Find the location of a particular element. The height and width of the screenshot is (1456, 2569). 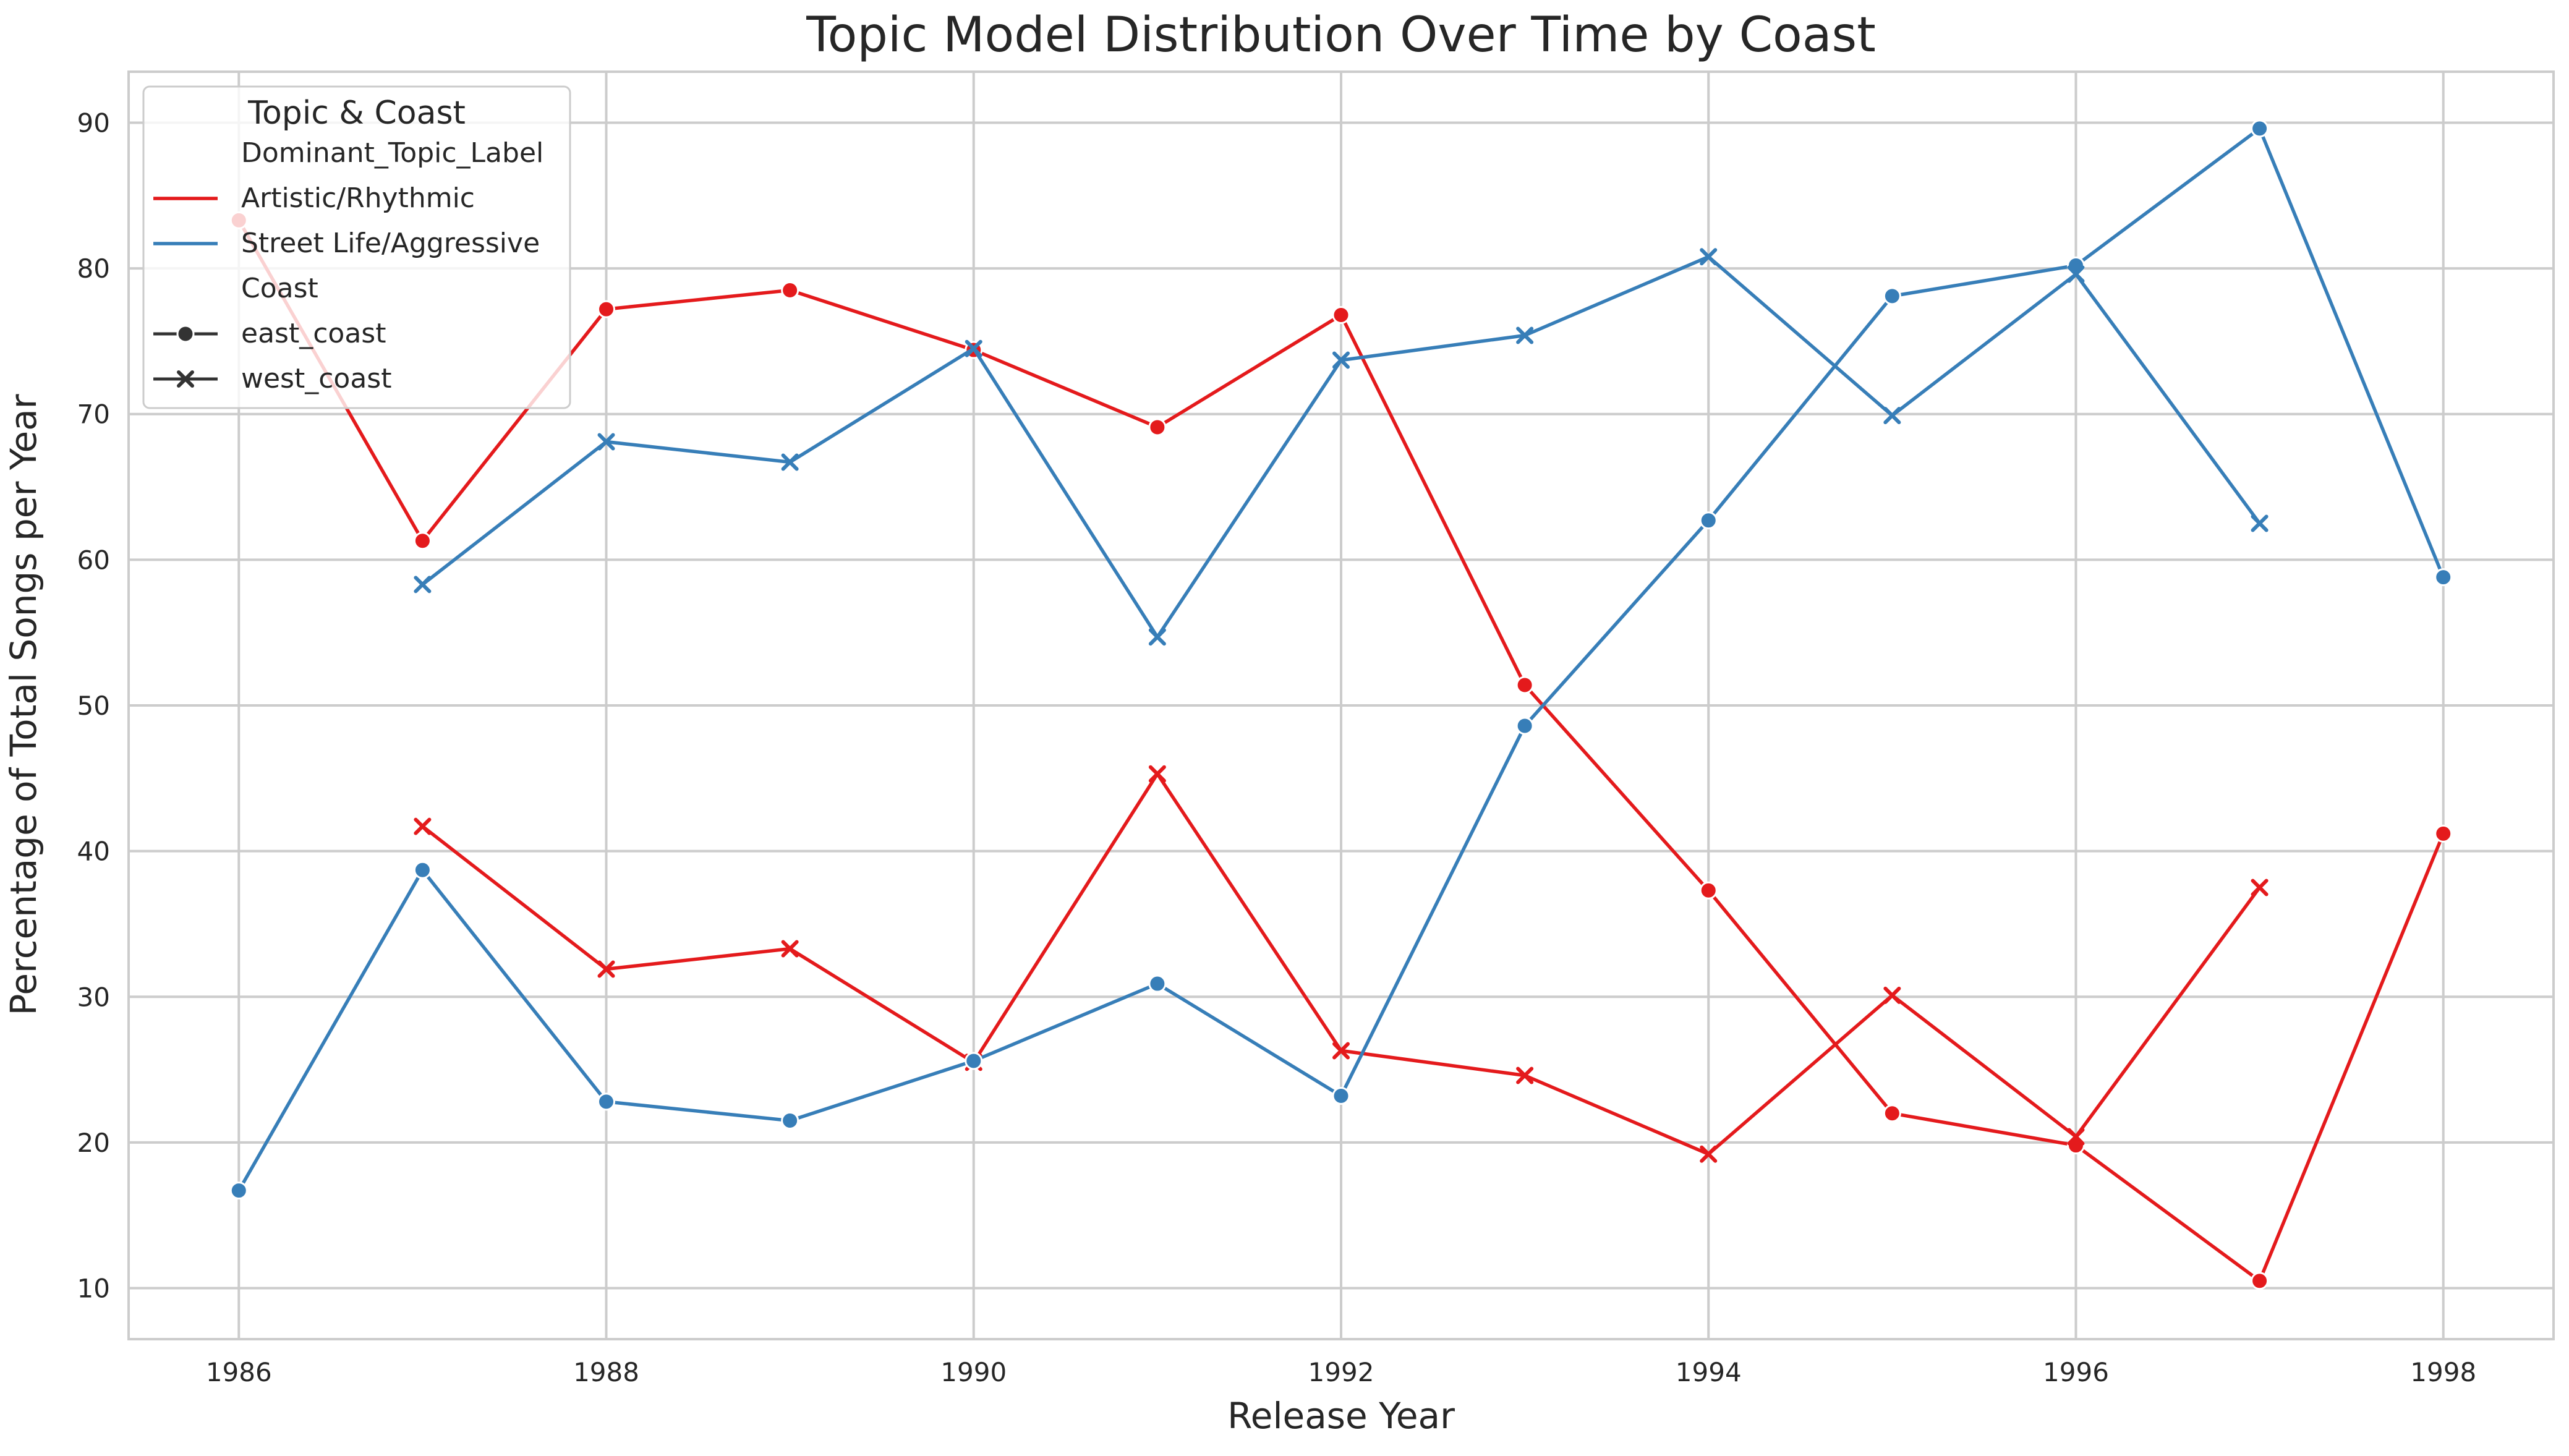

x-tick-label: 1998 is located at coordinates (2443, 1372).